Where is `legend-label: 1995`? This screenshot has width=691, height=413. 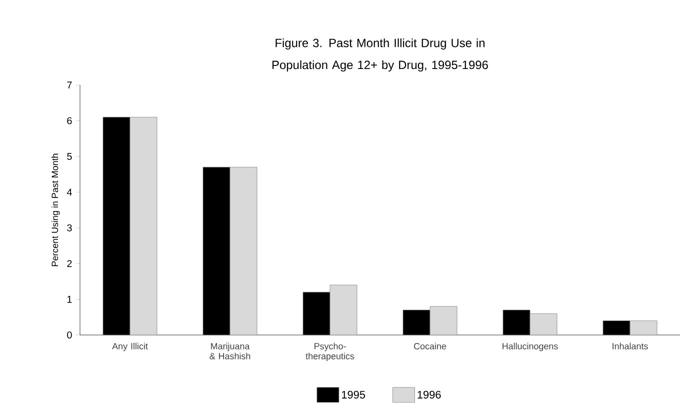
legend-label: 1995 is located at coordinates (354, 394).